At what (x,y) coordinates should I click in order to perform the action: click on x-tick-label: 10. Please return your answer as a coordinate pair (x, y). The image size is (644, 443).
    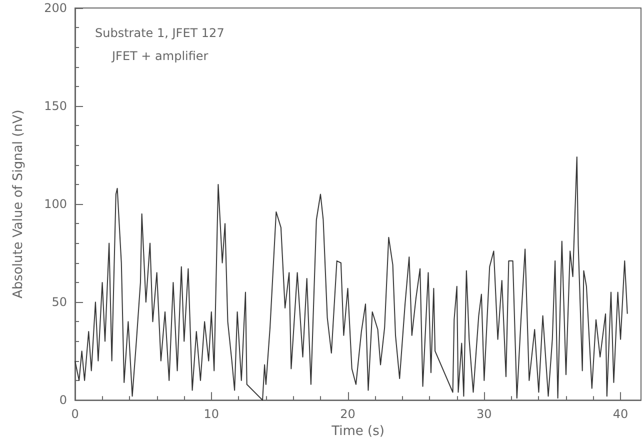
    Looking at the image, I should click on (212, 414).